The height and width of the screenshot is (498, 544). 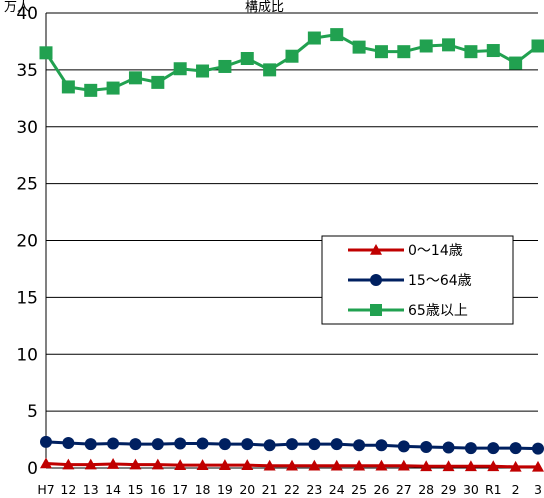 I want to click on x-tick-label: 24, so click(x=337, y=489).